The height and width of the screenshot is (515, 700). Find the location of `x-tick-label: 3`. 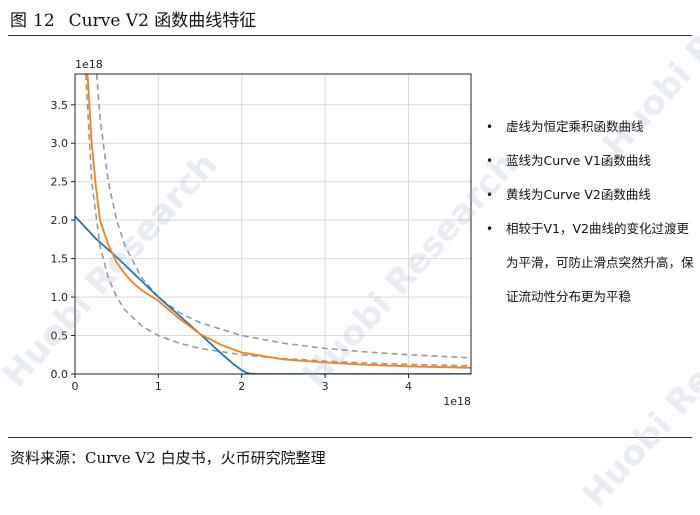

x-tick-label: 3 is located at coordinates (325, 386).